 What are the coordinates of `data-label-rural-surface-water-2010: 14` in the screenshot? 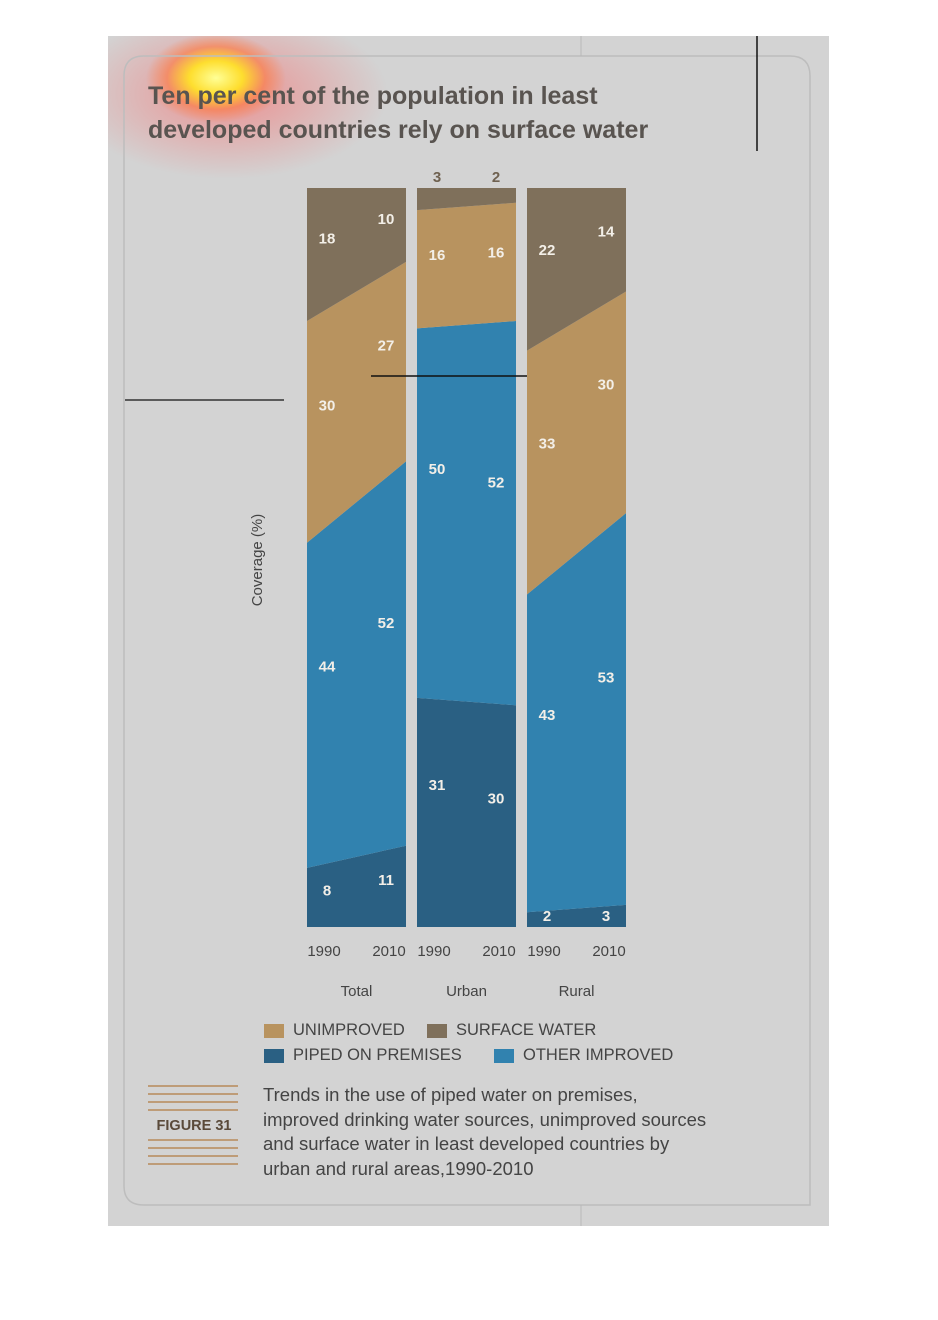 It's located at (606, 231).